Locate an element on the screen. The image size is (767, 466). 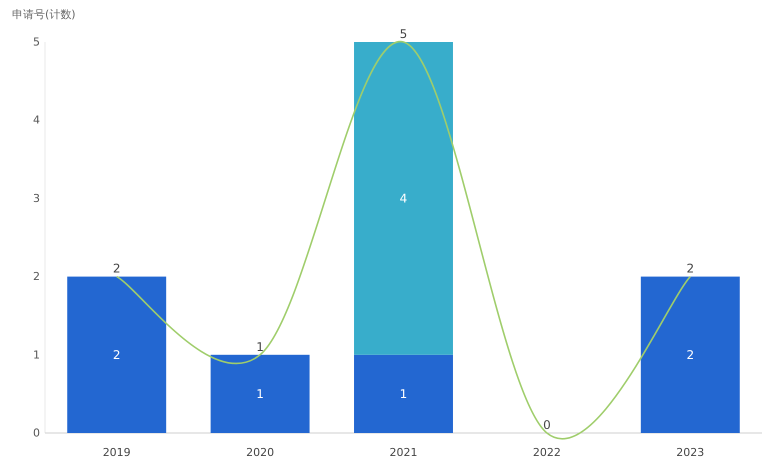
y-tick-label: 1 is located at coordinates (36, 355).